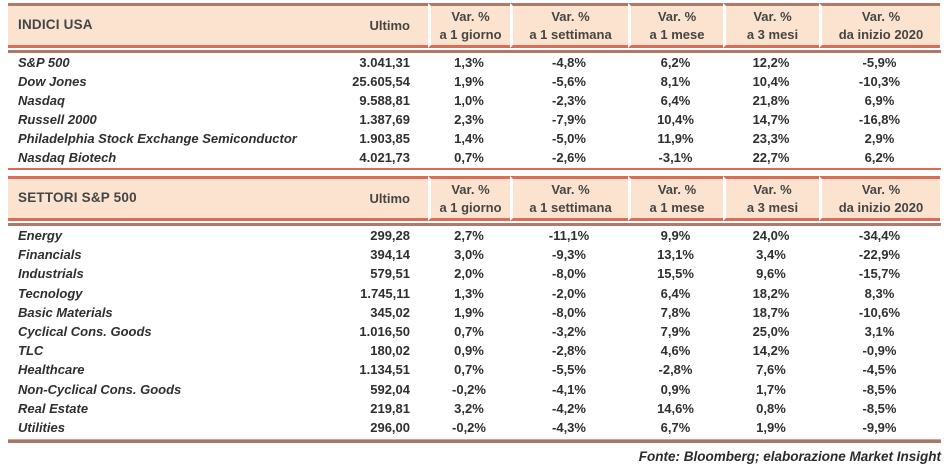 This screenshot has height=470, width=952. Describe the element at coordinates (569, 427) in the screenshot. I see `cell-var-1settimana: -4,3%` at that location.